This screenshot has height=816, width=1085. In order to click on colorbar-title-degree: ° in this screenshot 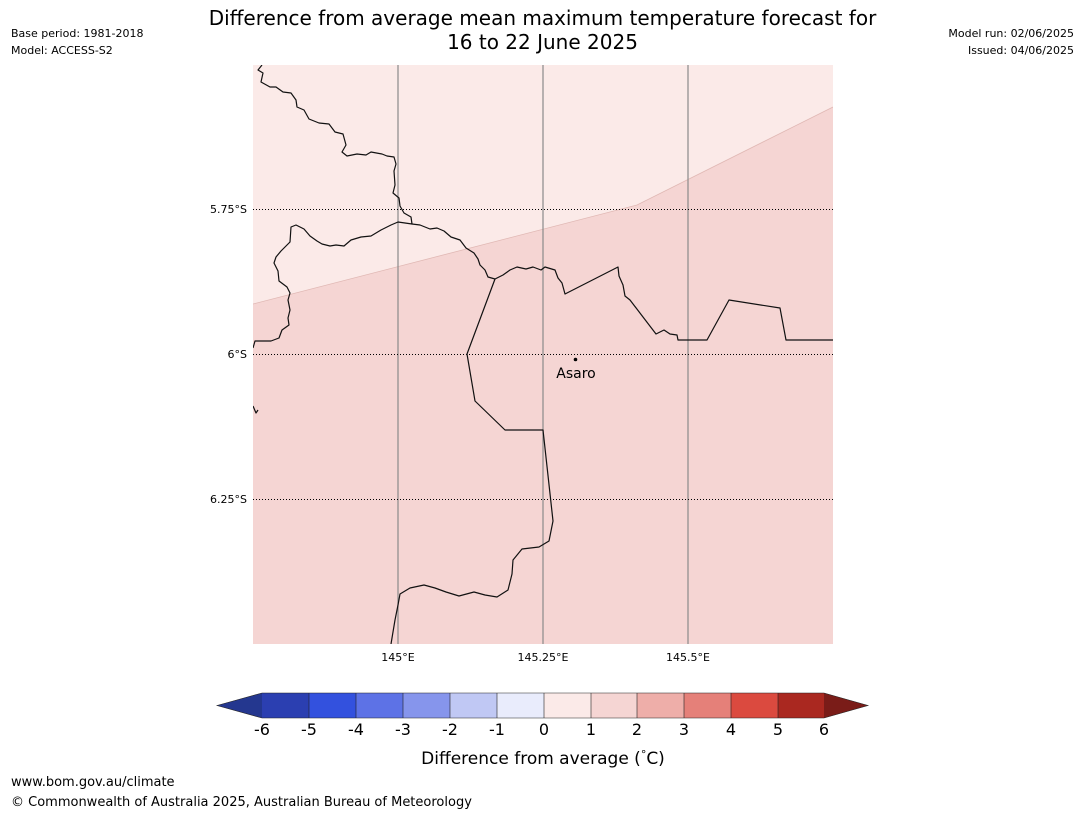, I will do `click(644, 754)`.